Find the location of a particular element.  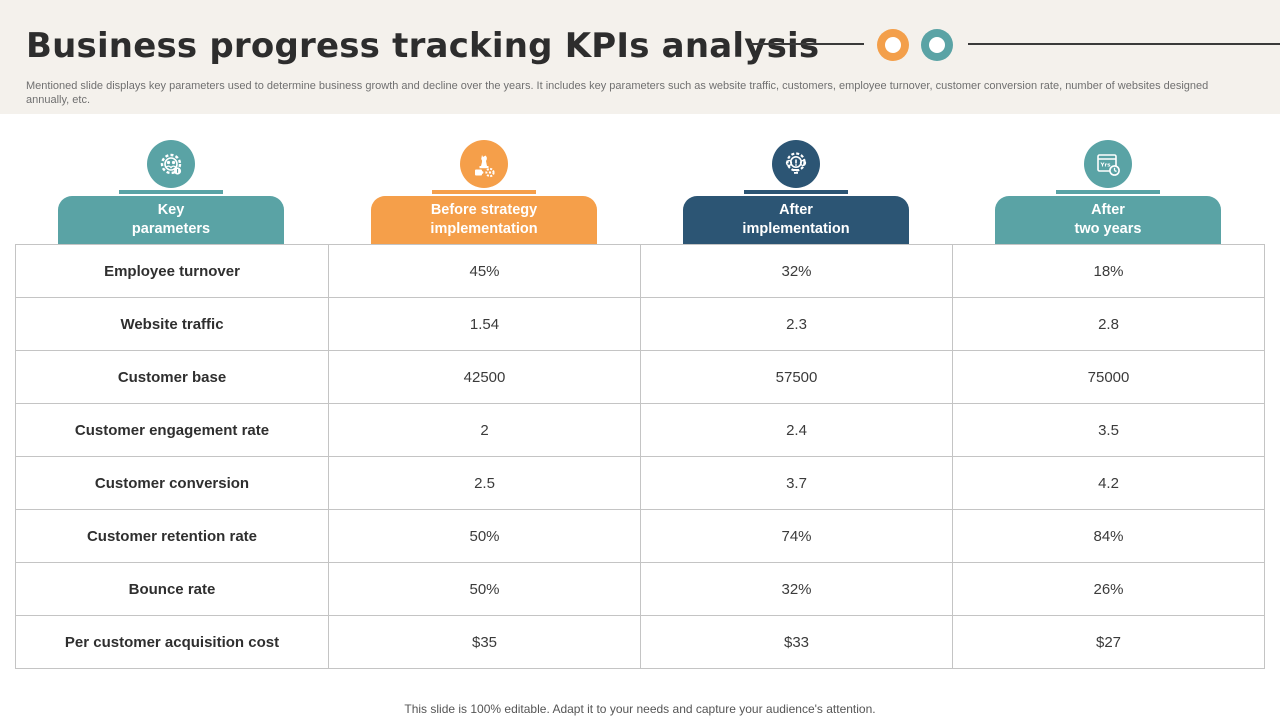

parameter-cell: Bounce rate is located at coordinates (172, 589).